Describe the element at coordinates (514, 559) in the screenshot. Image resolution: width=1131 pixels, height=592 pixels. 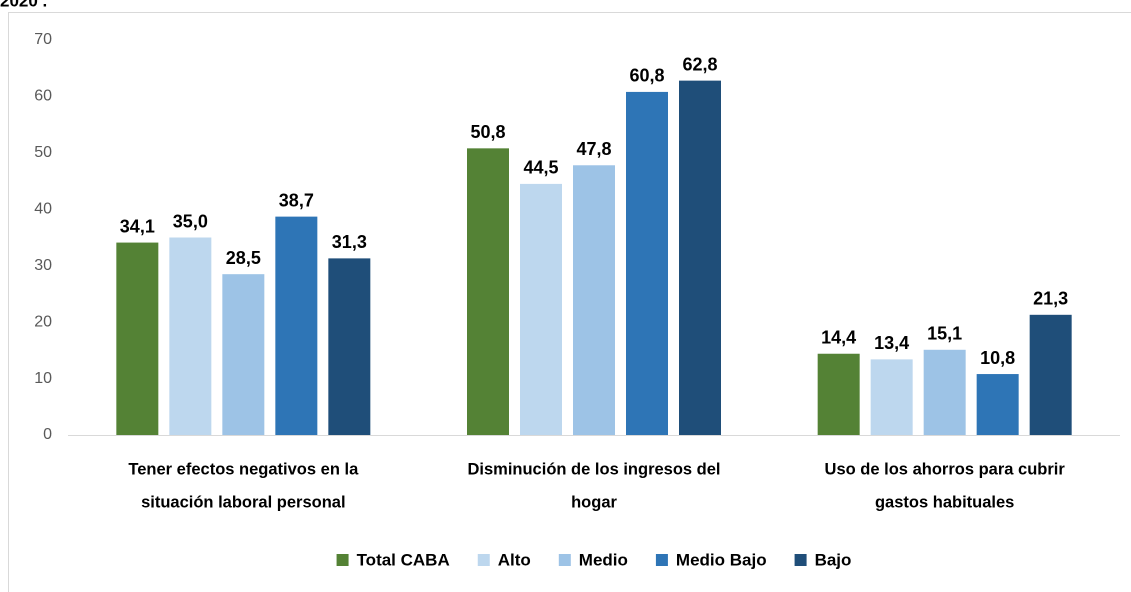
I see `legend-label: Alto` at that location.